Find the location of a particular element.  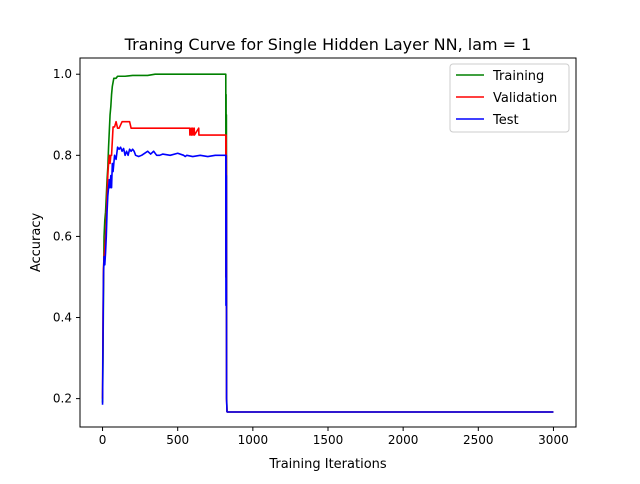

legend: Training Validation Test is located at coordinates (509, 98).